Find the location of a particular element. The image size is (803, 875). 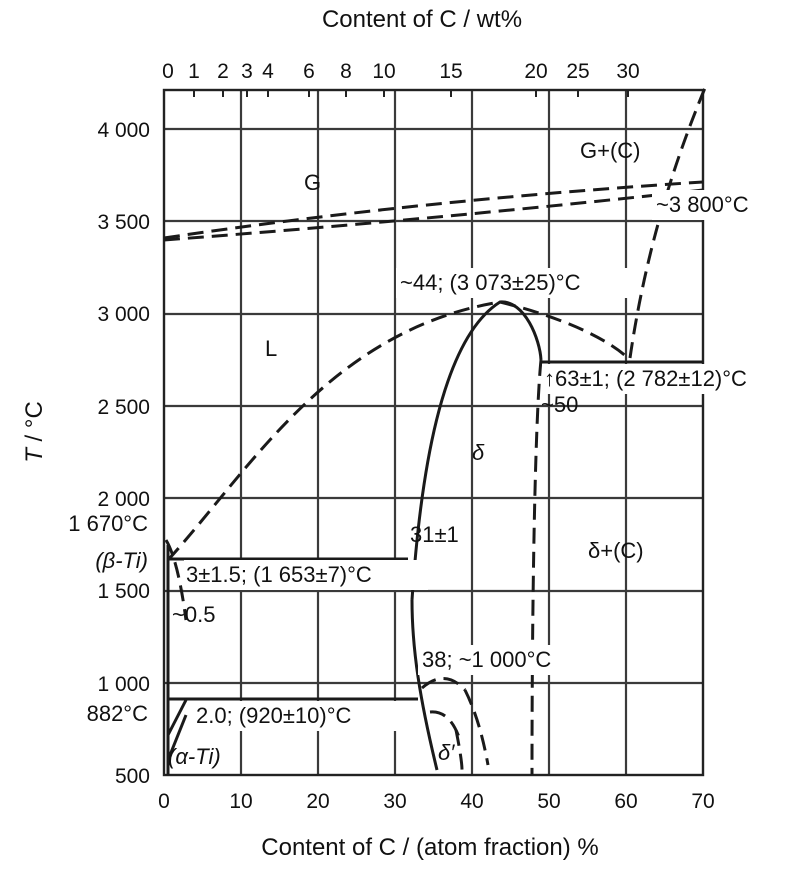

label-882c: 882°C is located at coordinates (118, 713).